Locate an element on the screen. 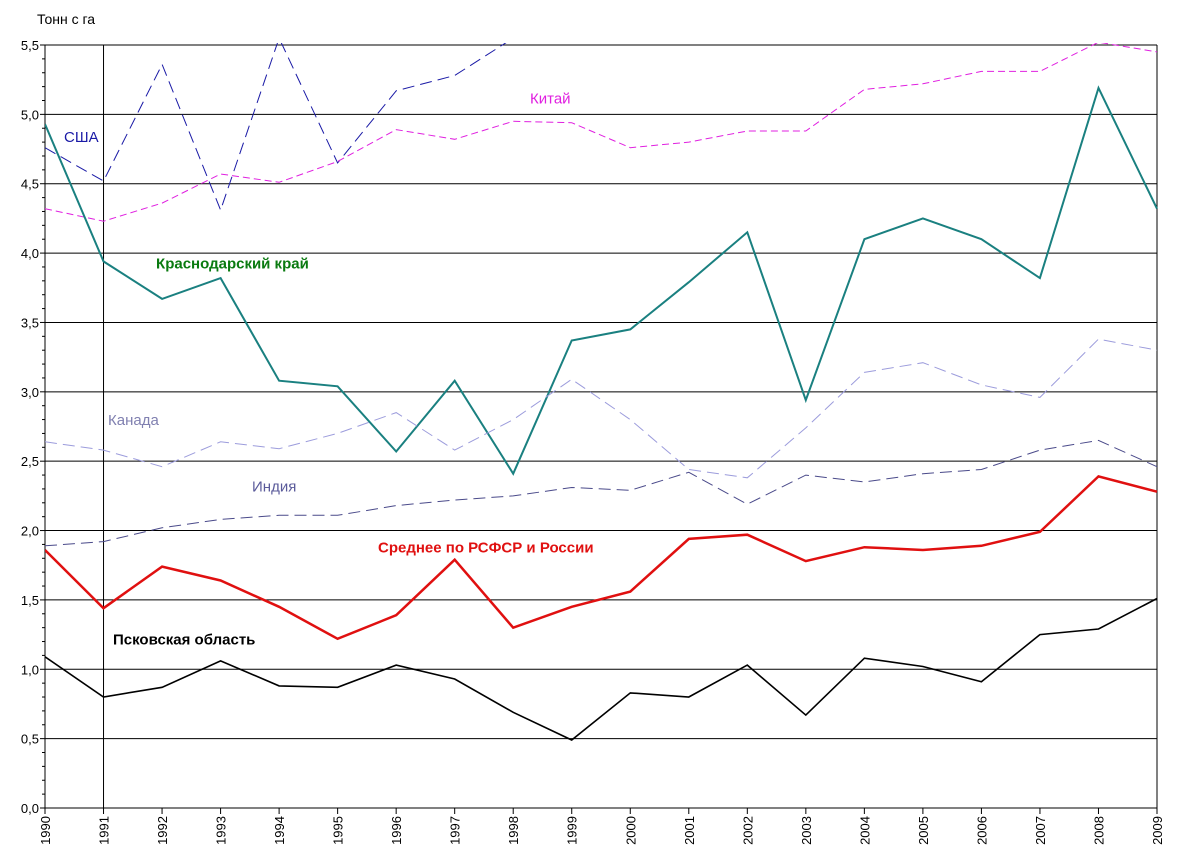 This screenshot has width=1180, height=860. x-tick-label: 1997 is located at coordinates (455, 830).